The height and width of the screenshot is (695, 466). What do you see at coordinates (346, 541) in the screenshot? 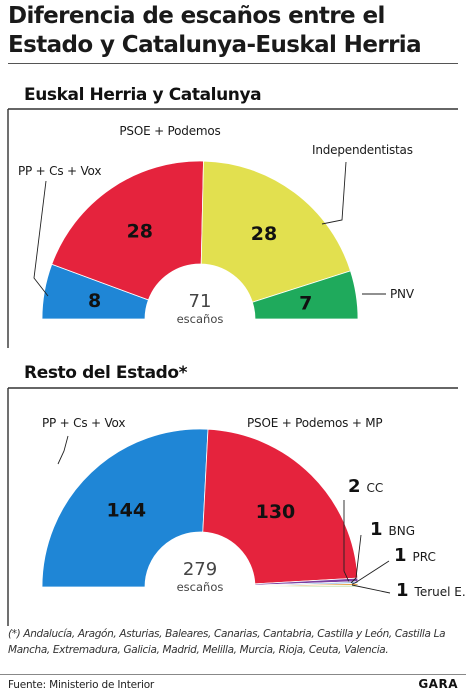
I see `leader-line-cc` at bounding box center [346, 541].